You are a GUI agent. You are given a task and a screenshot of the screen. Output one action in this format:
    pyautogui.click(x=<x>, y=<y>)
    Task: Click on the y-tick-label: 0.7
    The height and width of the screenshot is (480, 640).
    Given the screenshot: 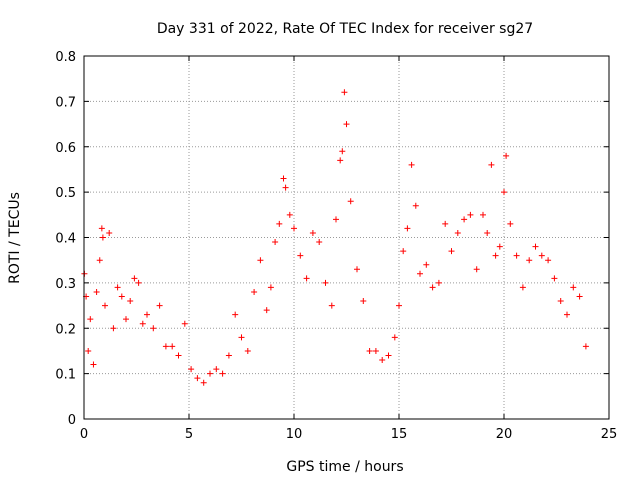 What is the action you would take?
    pyautogui.click(x=65, y=102)
    